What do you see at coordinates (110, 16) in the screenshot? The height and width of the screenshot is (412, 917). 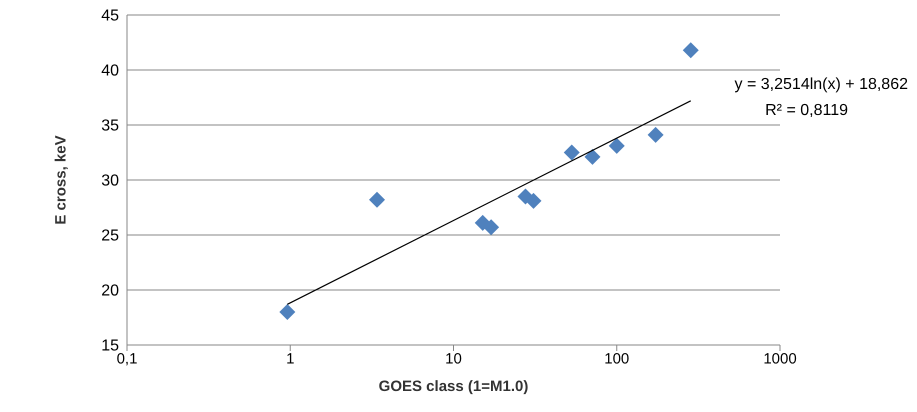 I see `y-tick-label: 45` at bounding box center [110, 16].